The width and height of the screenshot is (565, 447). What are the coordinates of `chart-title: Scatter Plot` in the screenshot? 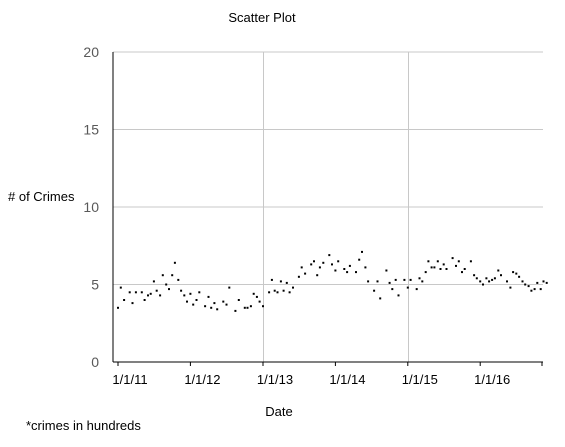 It's located at (262, 17).